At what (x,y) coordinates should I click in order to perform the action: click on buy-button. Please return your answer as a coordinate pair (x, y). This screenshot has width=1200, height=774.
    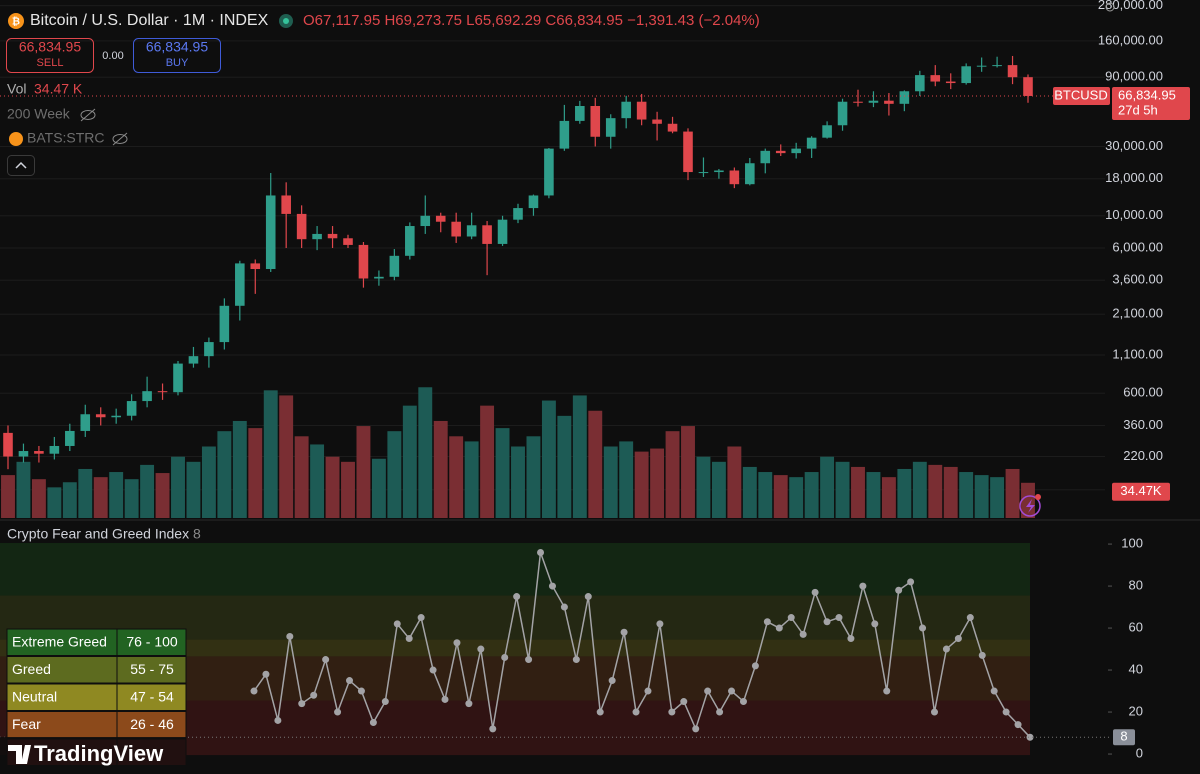
    Looking at the image, I should click on (177, 55).